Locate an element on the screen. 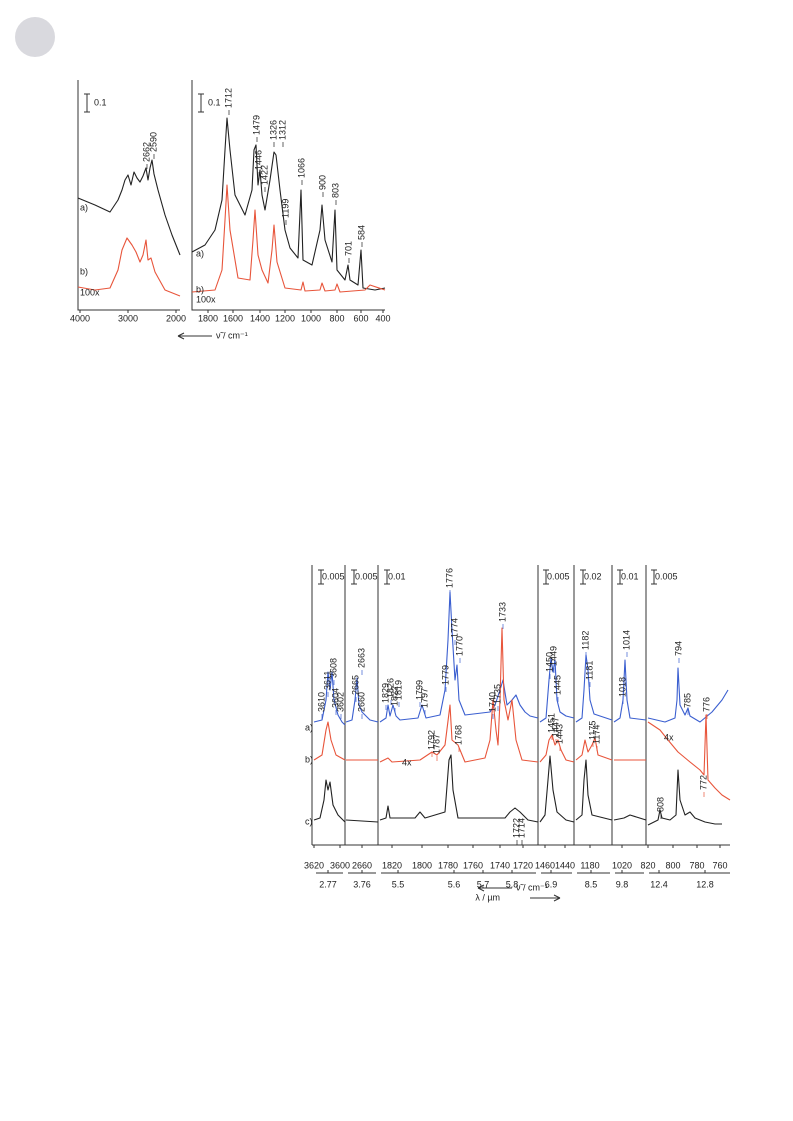 The image size is (793, 1121). peak-label: 1446 is located at coordinates (258, 160).